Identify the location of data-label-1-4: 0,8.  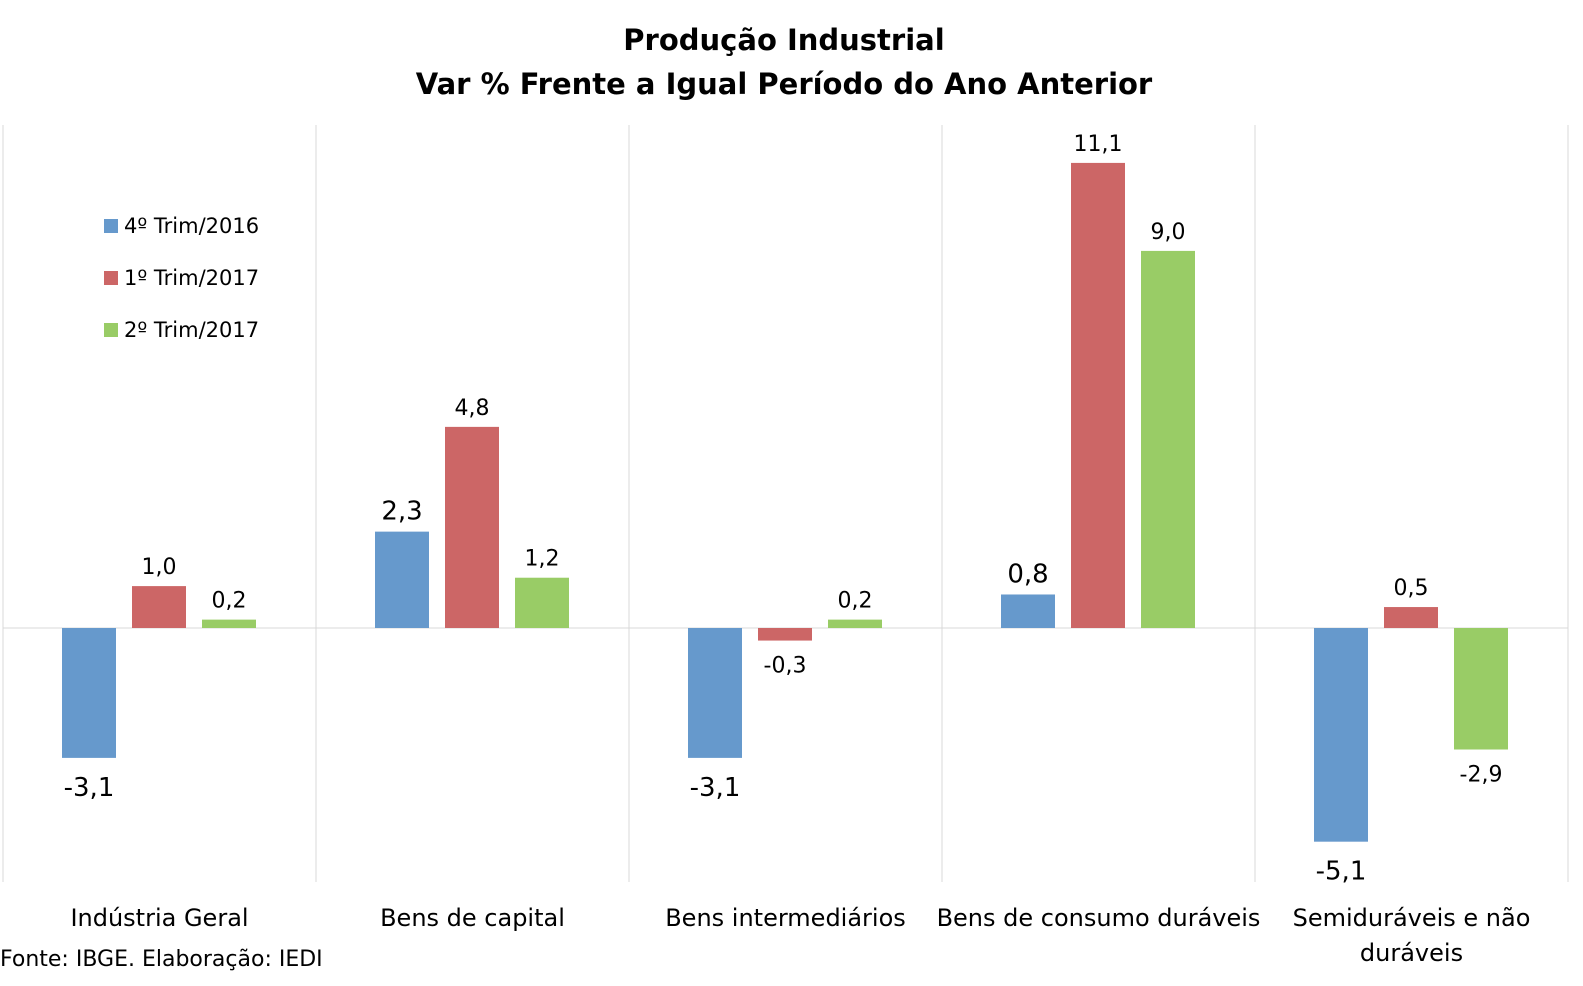
(1027, 574).